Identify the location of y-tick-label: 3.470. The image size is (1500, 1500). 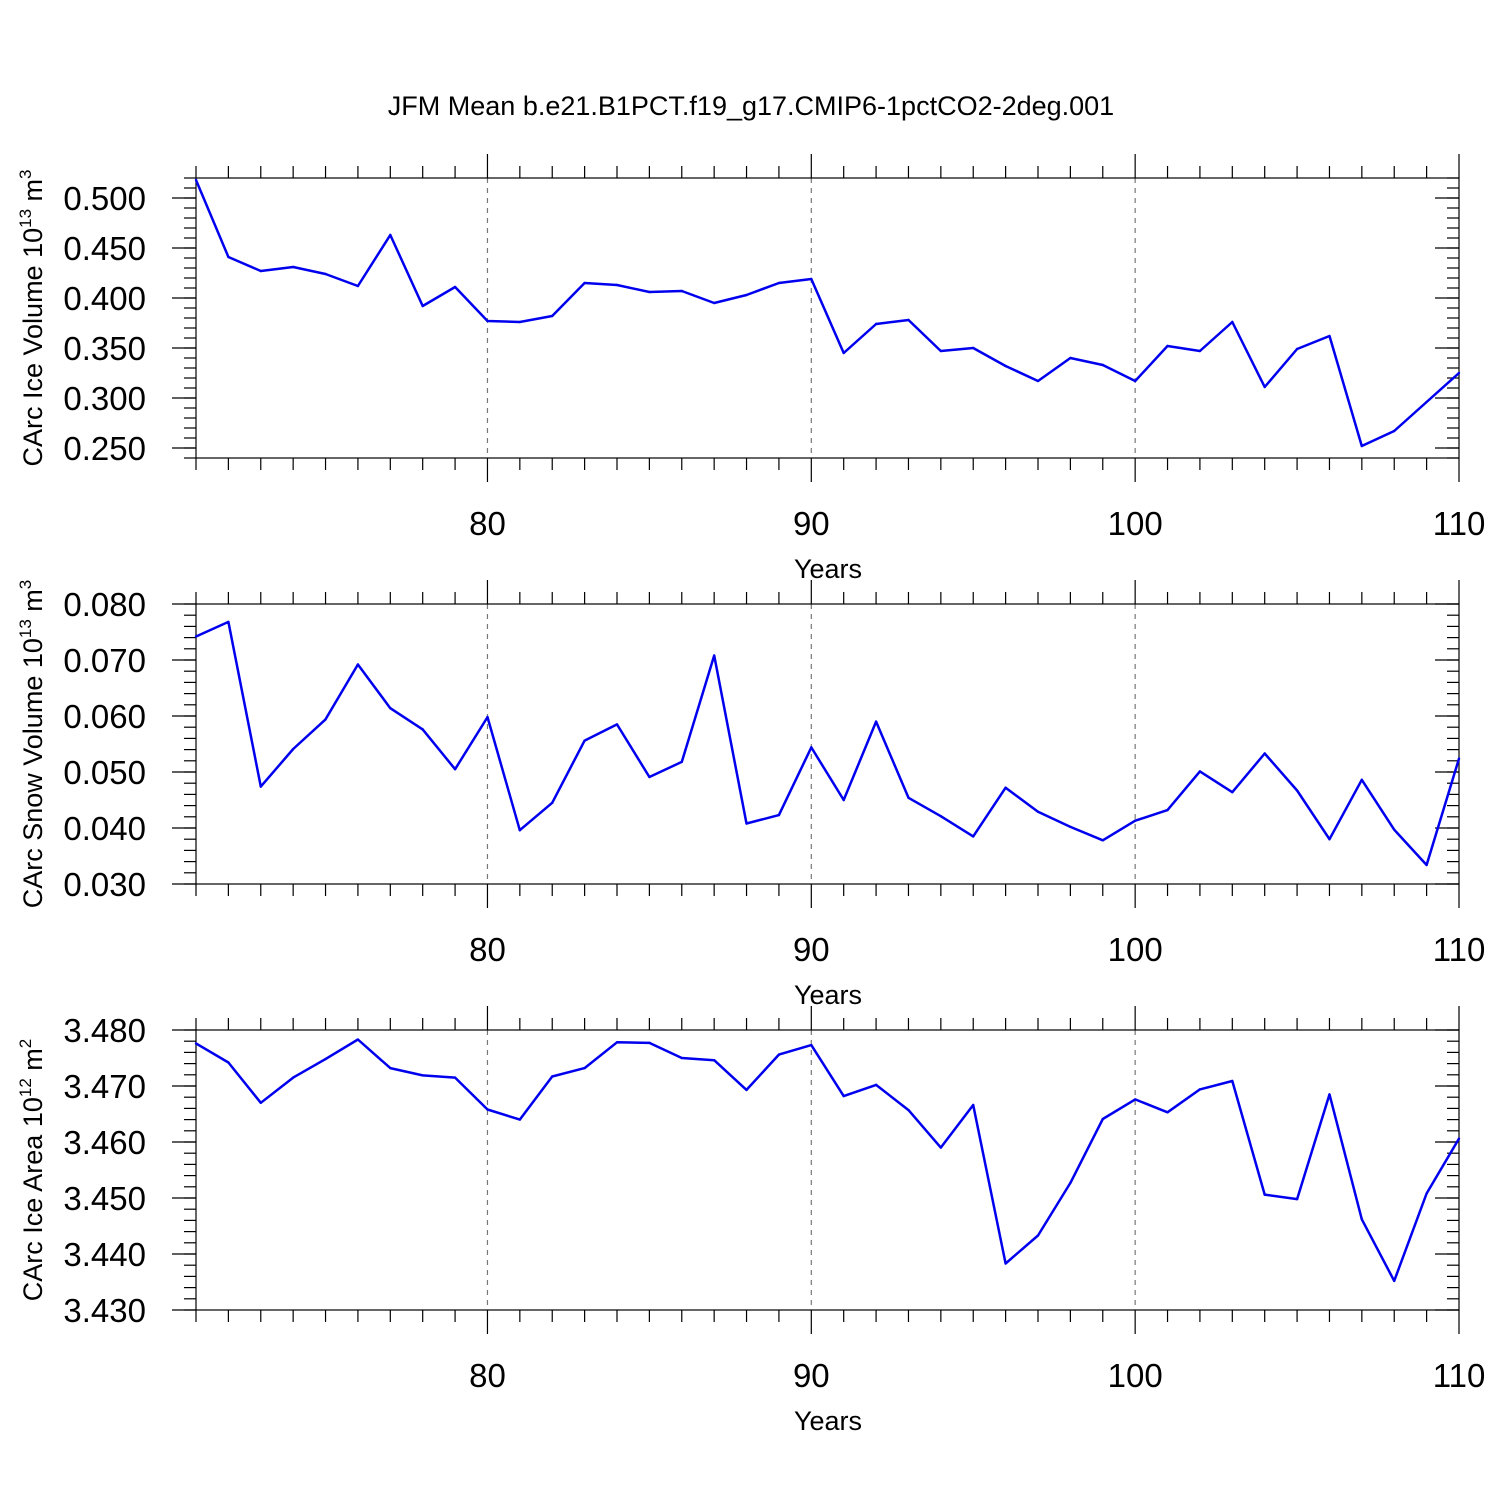
(104, 1086).